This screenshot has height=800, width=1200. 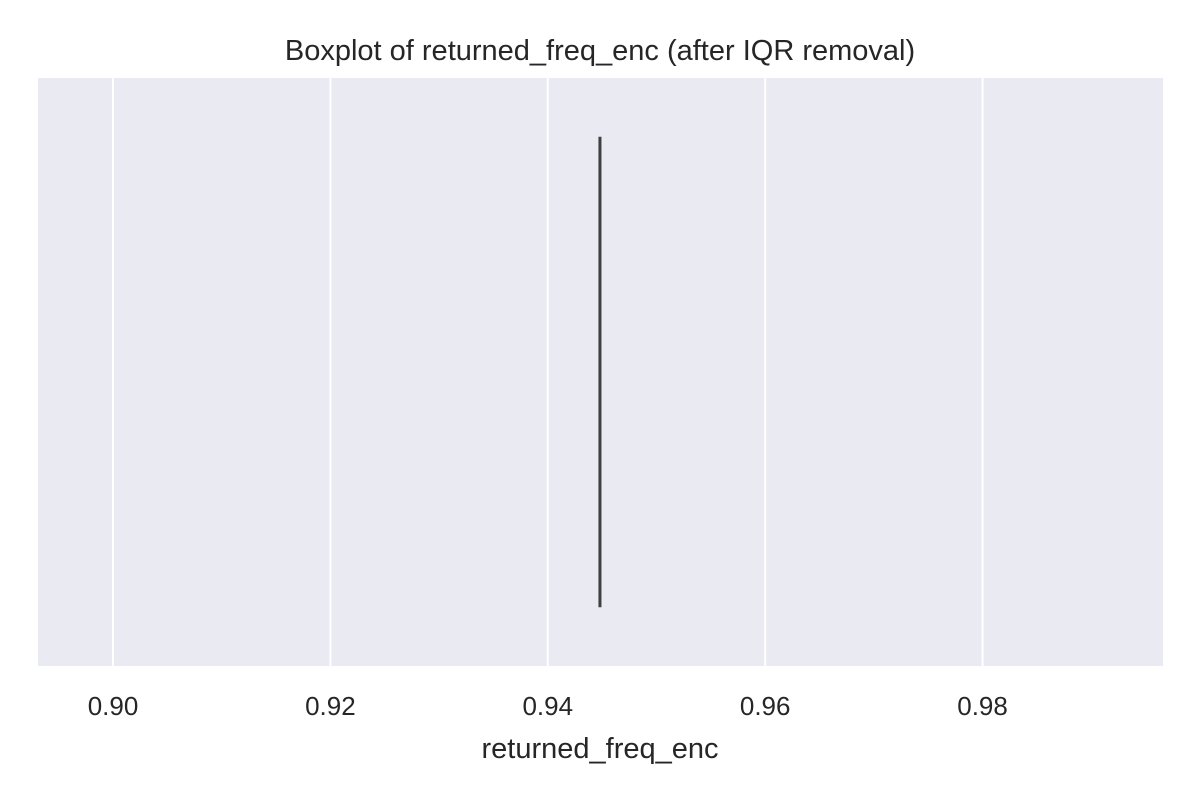 I want to click on x-tick-labels: 0.90 0.92 0.94 0.96 0.98, so click(x=548, y=706).